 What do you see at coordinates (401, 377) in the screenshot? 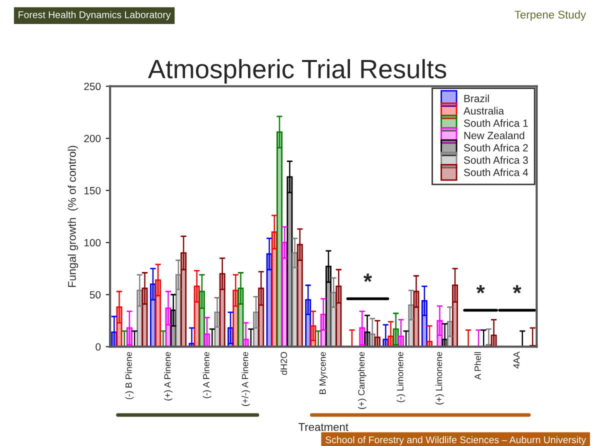
I see `x-tick-label: (-) Limonene` at bounding box center [401, 377].